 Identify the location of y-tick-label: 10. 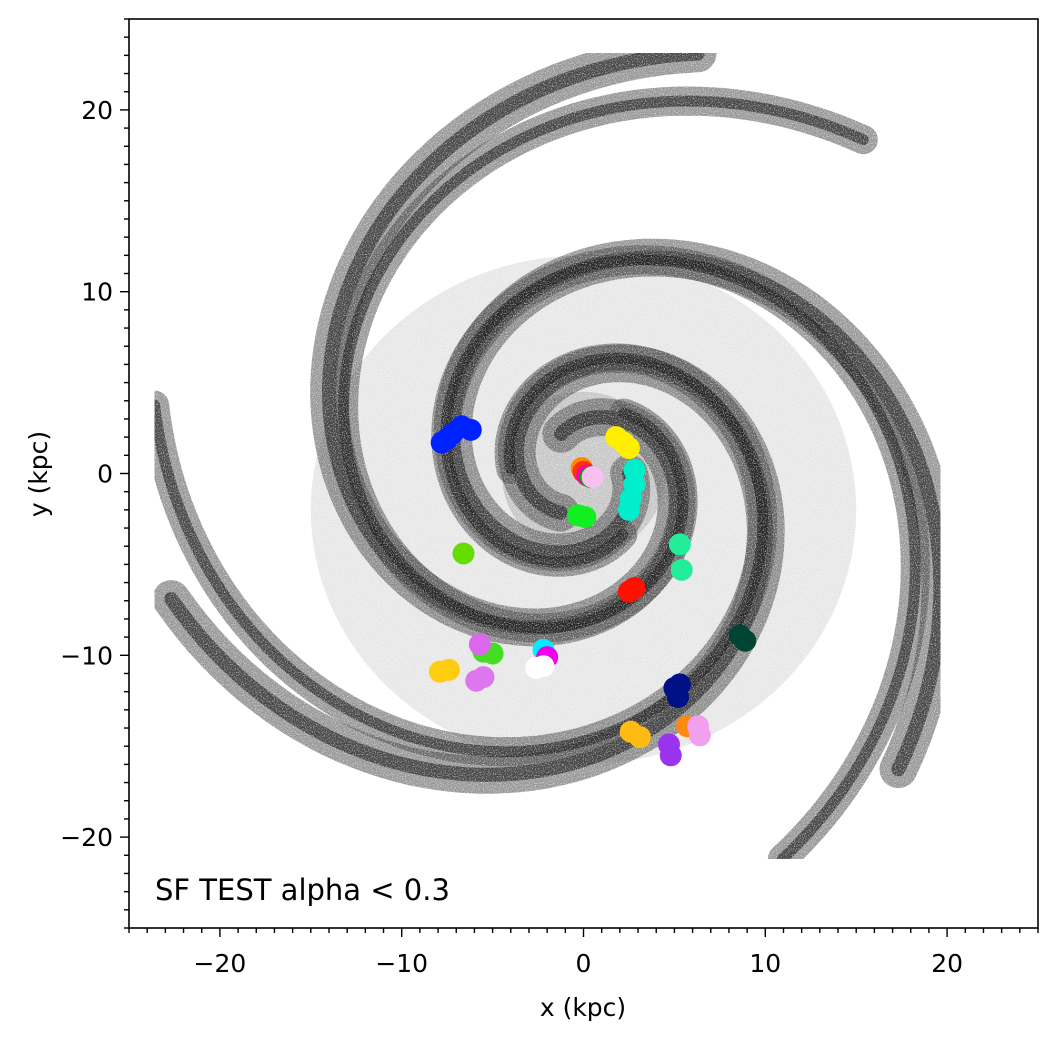
(97, 292).